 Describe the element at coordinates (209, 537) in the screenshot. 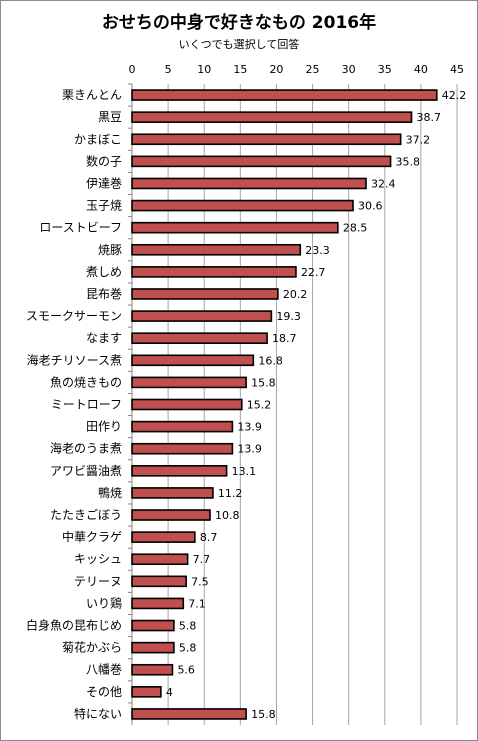

I see `data-label: 8.7` at that location.